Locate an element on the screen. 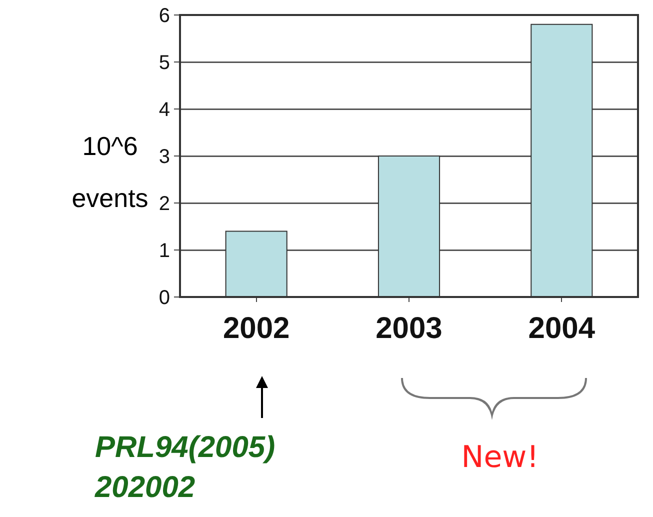 This screenshot has height=517, width=653. y-axis-title: 10^6 events is located at coordinates (110, 172).